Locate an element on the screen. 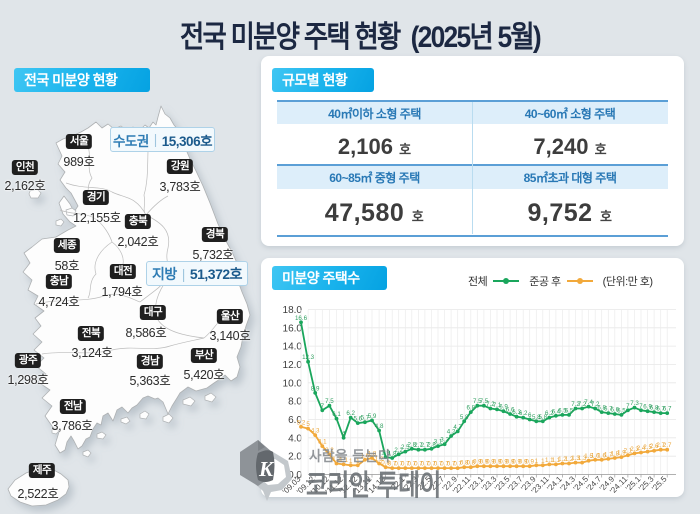 This screenshot has height=514, width=700. svg-text: 6.0 is located at coordinates (295, 420).